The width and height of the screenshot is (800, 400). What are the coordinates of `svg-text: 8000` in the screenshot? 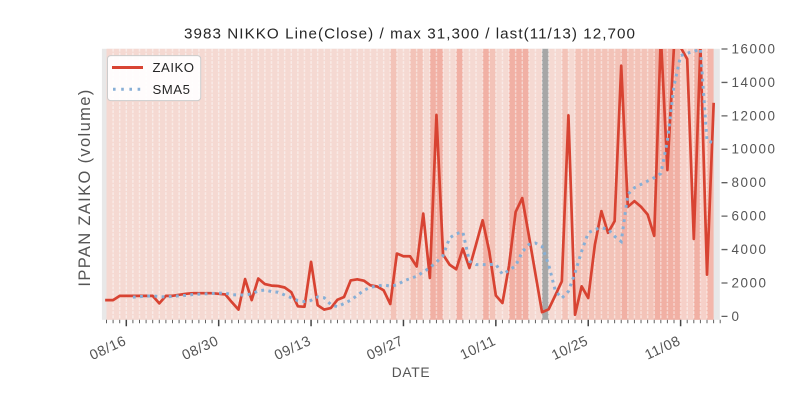 It's located at (750, 182).